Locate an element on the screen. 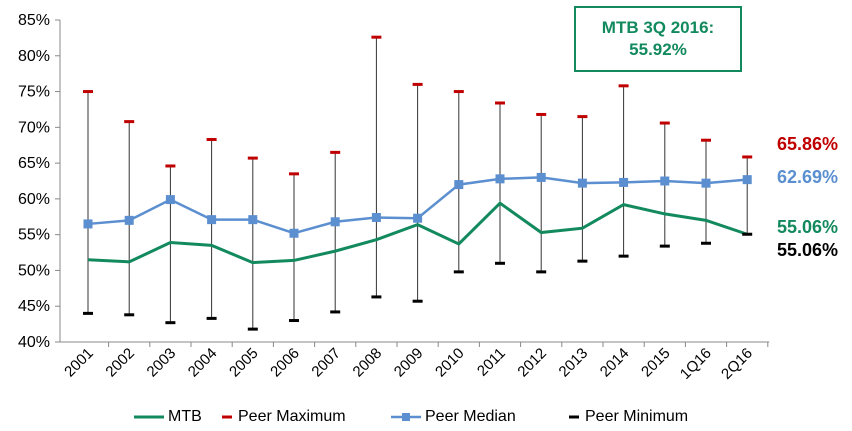 Image resolution: width=852 pixels, height=431 pixels. legend-swatch-peer-min is located at coordinates (574, 417).